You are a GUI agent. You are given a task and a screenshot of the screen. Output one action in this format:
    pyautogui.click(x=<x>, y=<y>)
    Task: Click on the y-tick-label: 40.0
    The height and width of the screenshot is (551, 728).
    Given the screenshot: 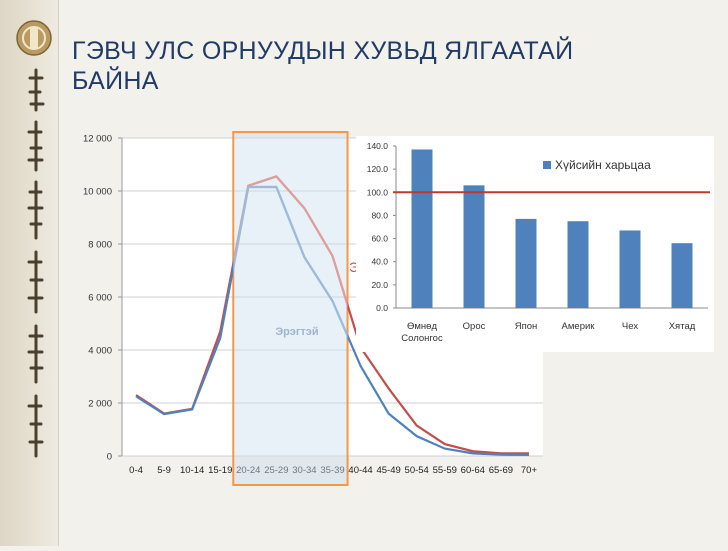 What is the action you would take?
    pyautogui.click(x=379, y=262)
    